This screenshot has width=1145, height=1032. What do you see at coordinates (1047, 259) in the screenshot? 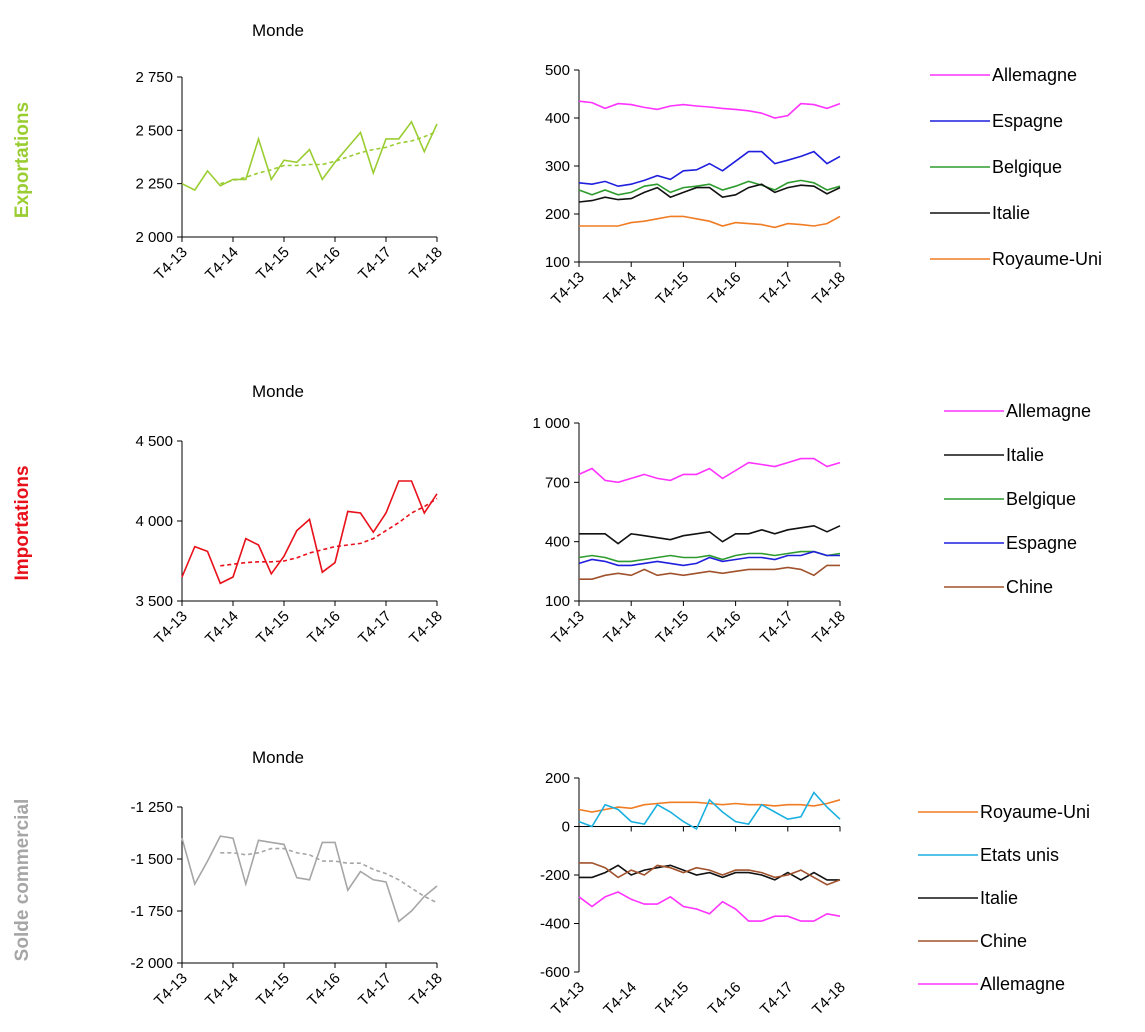
I see `legend-label: Royaume-Uni` at bounding box center [1047, 259].